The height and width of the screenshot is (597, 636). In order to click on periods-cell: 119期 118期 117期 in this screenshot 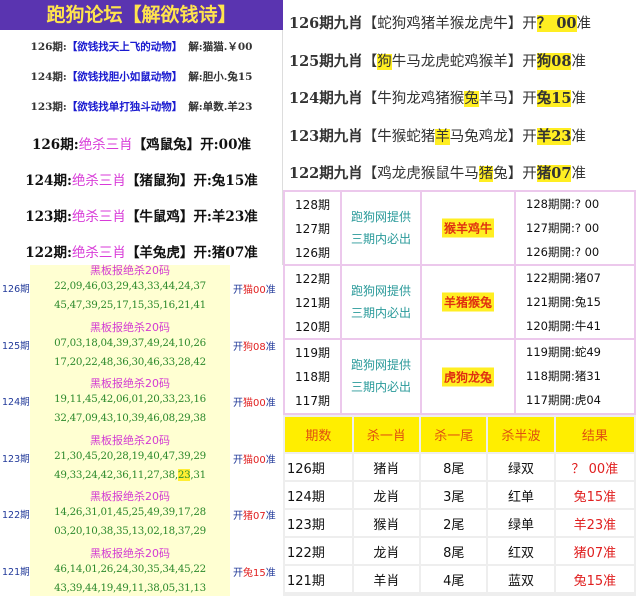, I will do `click(313, 377)`.